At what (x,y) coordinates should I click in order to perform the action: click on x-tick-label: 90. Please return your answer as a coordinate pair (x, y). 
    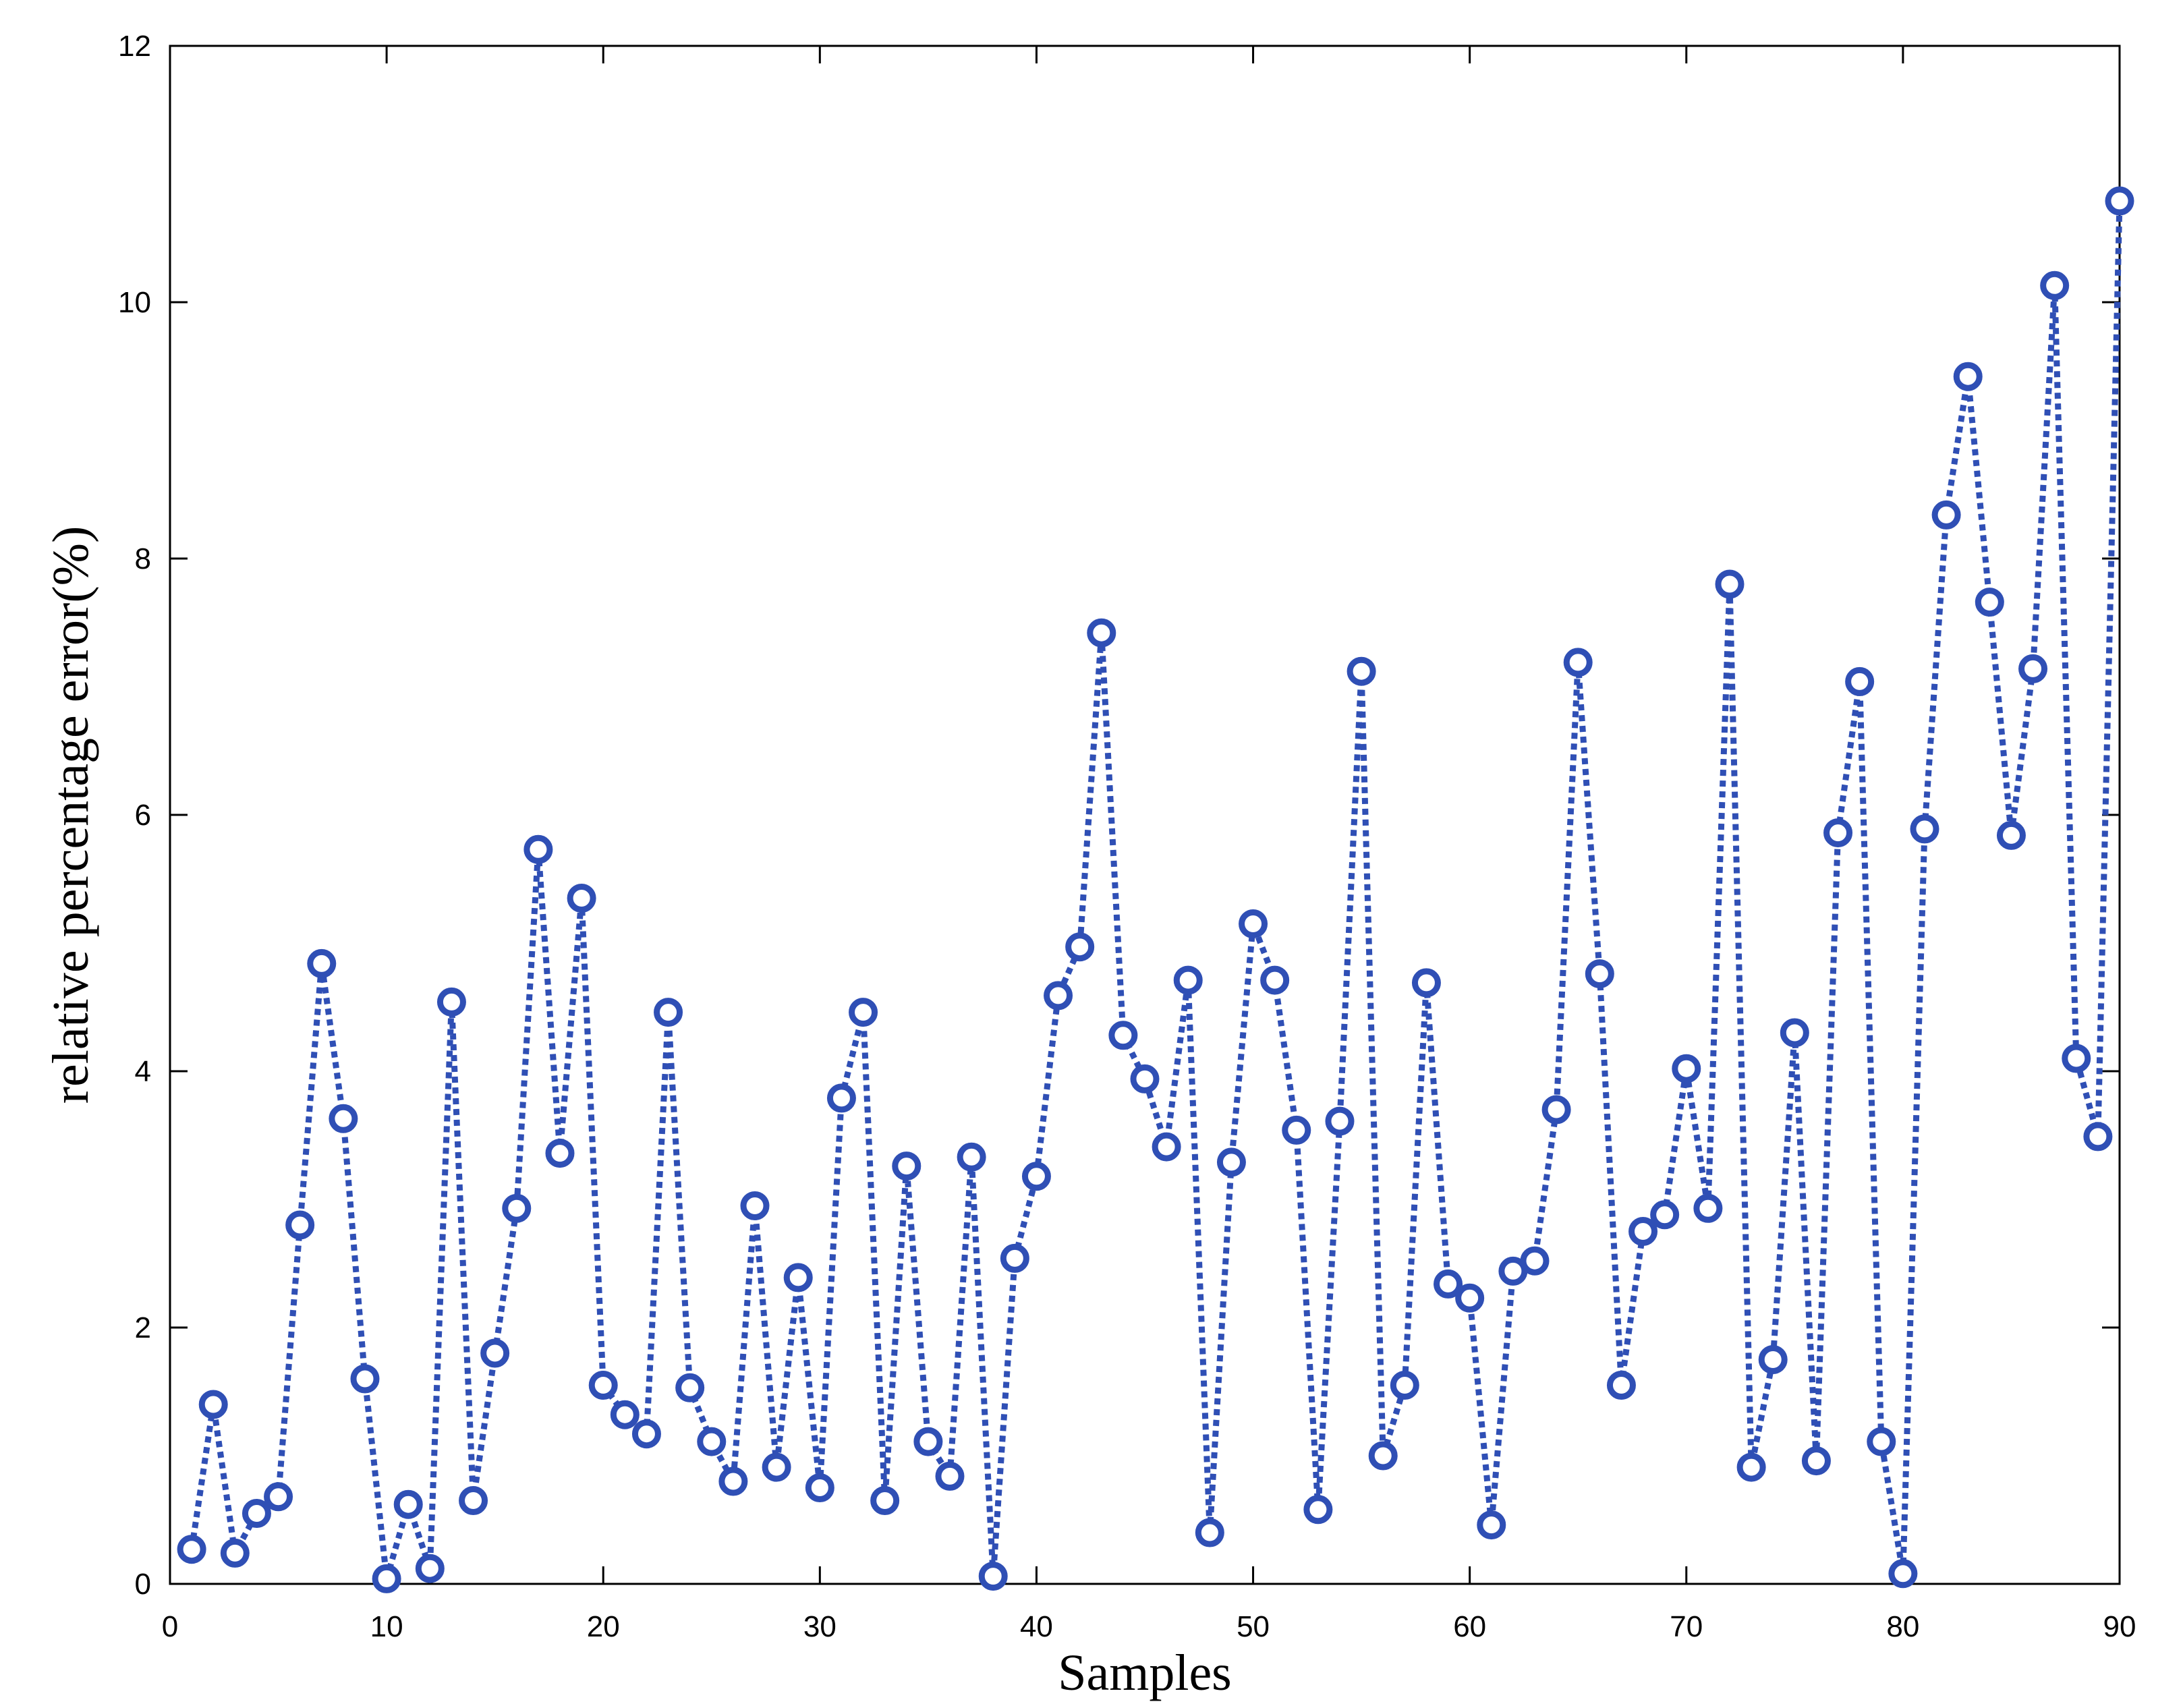
    Looking at the image, I should click on (2119, 1626).